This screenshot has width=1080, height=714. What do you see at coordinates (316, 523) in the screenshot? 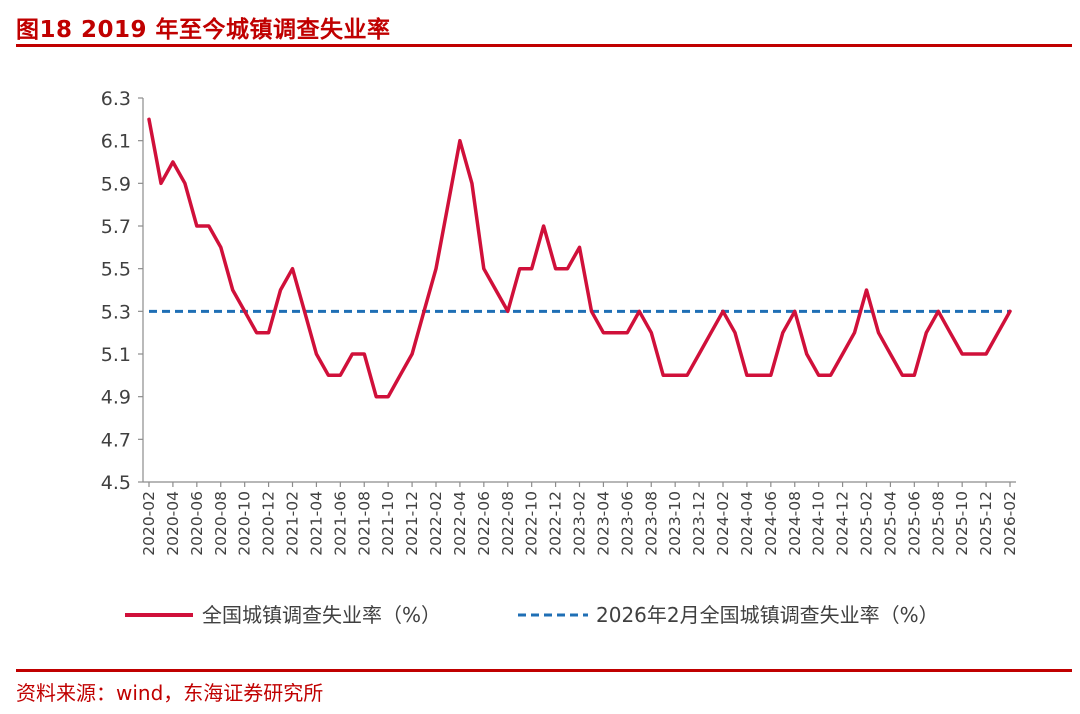
I see `x-tick-label: 2021-04` at bounding box center [316, 523].